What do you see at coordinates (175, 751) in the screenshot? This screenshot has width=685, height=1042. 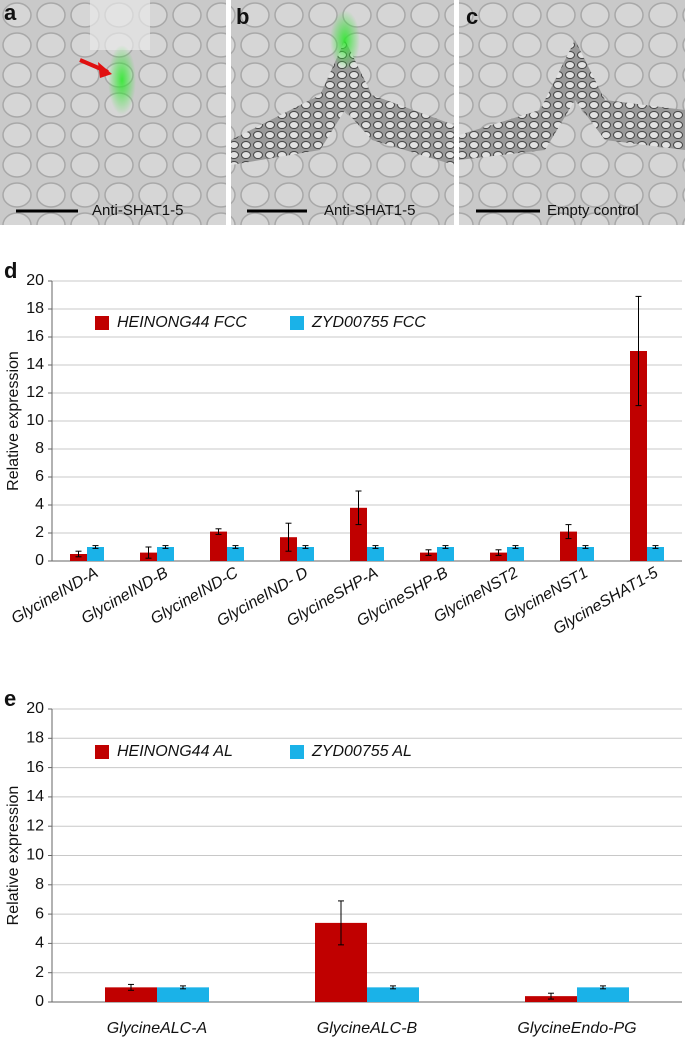 I see `legend-label: HEINONG44 AL` at bounding box center [175, 751].